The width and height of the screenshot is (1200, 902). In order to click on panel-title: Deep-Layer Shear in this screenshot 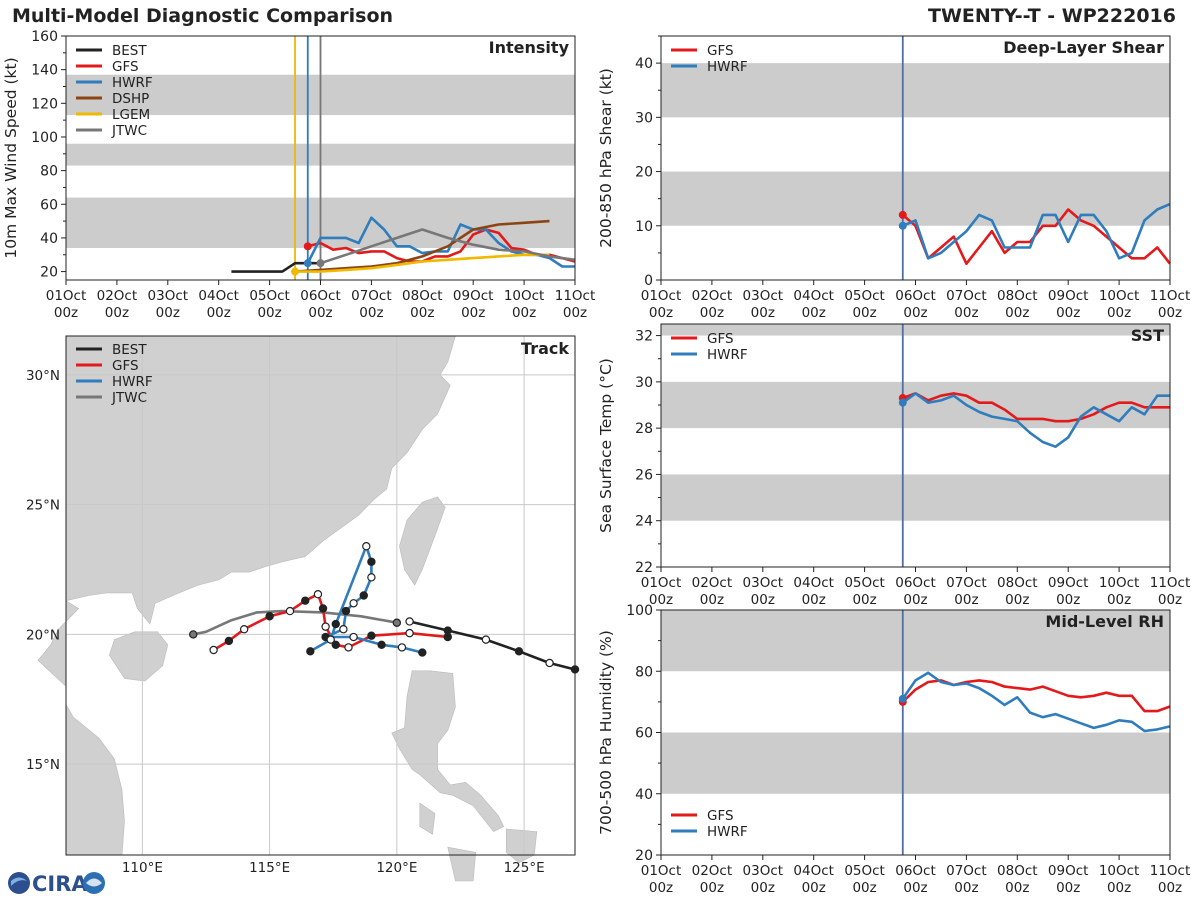, I will do `click(1083, 47)`.